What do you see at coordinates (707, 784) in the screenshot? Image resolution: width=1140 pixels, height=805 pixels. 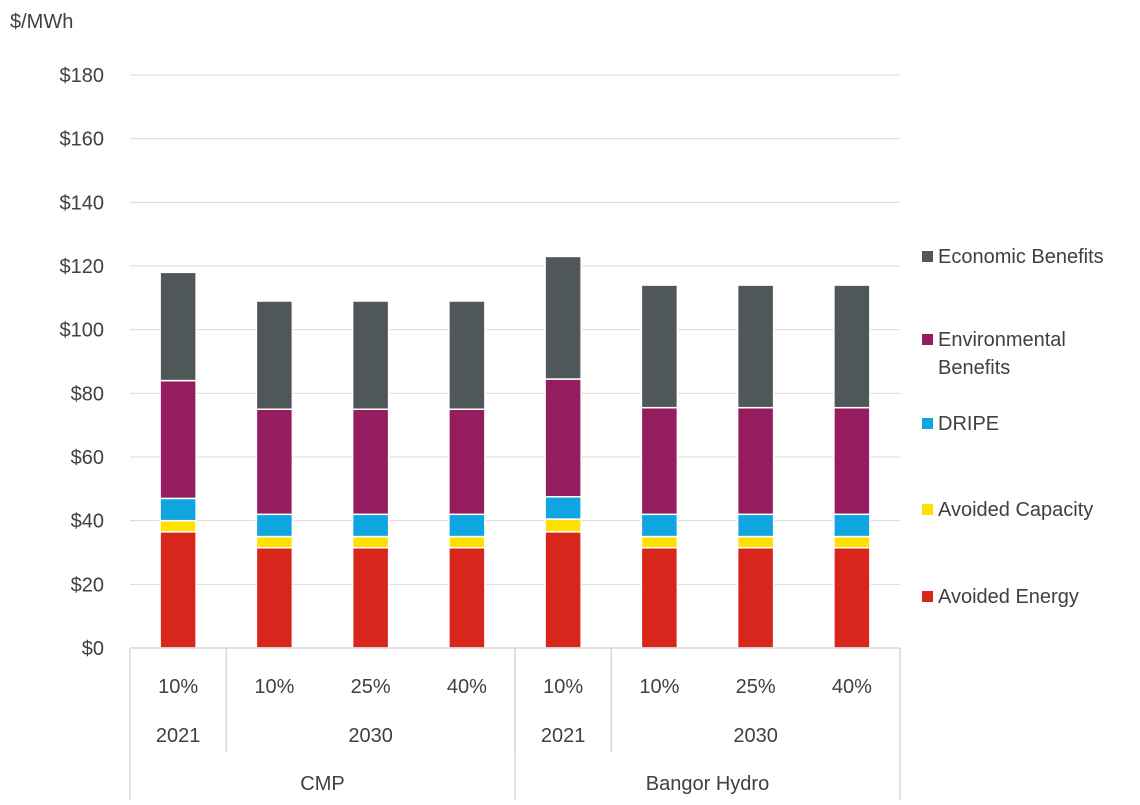 I see `utility-group-label: Bangor Hydro` at bounding box center [707, 784].